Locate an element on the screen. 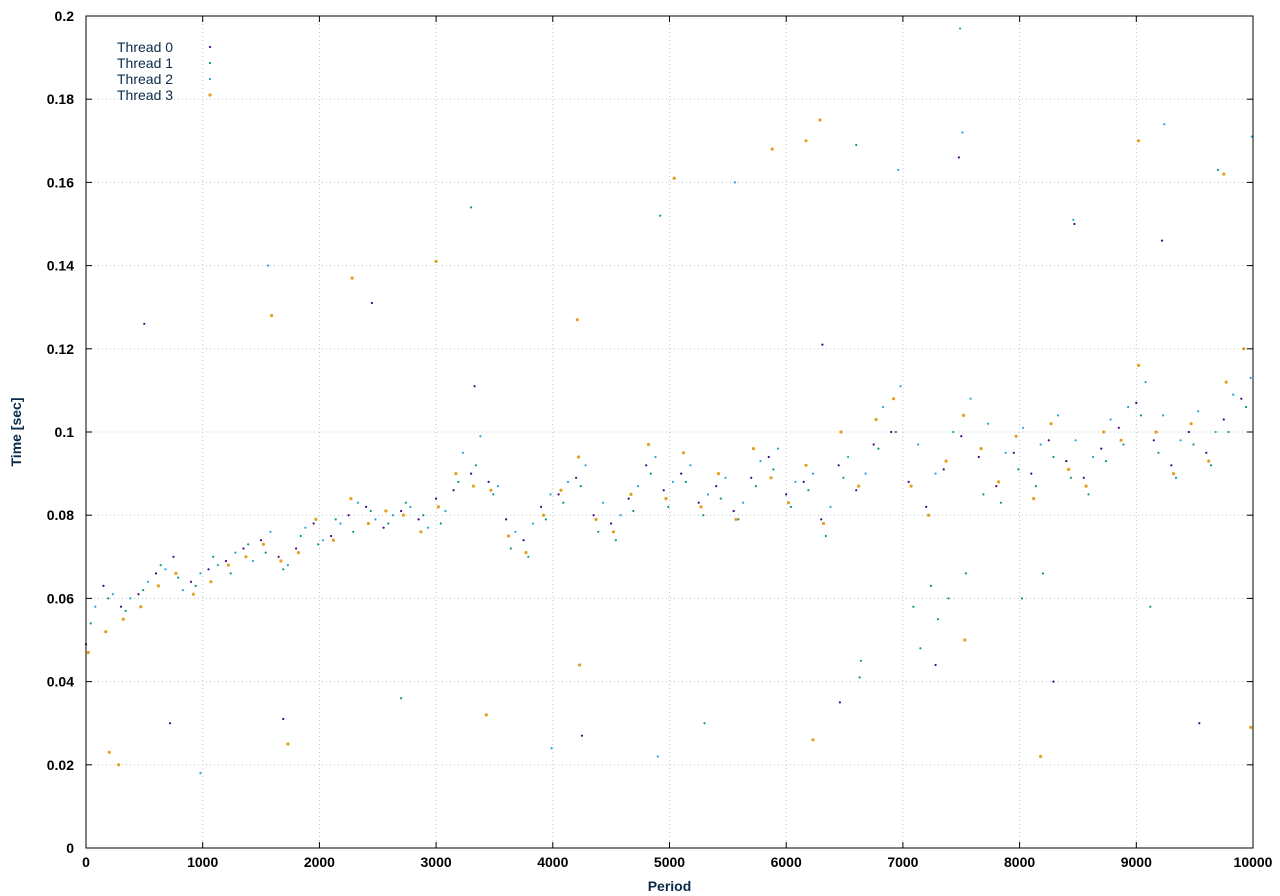 The height and width of the screenshot is (896, 1280). y-tick-label: 0.14 is located at coordinates (60, 266).